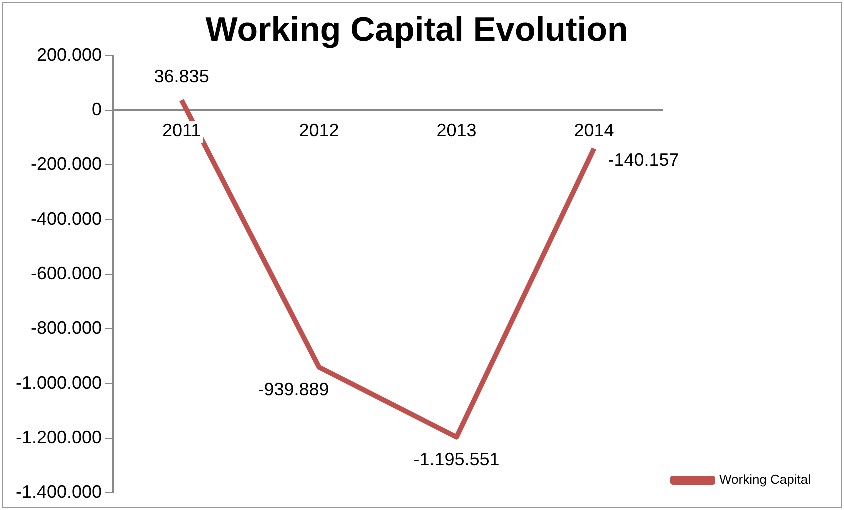 This screenshot has width=844, height=510. What do you see at coordinates (594, 130) in the screenshot?
I see `x-tick-label: 2014` at bounding box center [594, 130].